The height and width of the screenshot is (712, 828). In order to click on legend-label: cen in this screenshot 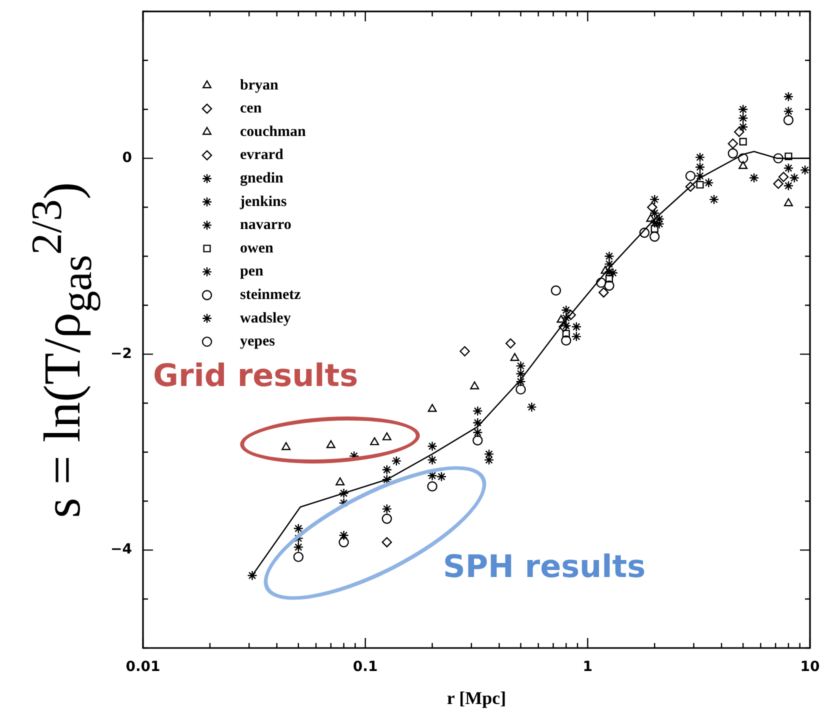, I will do `click(251, 108)`.